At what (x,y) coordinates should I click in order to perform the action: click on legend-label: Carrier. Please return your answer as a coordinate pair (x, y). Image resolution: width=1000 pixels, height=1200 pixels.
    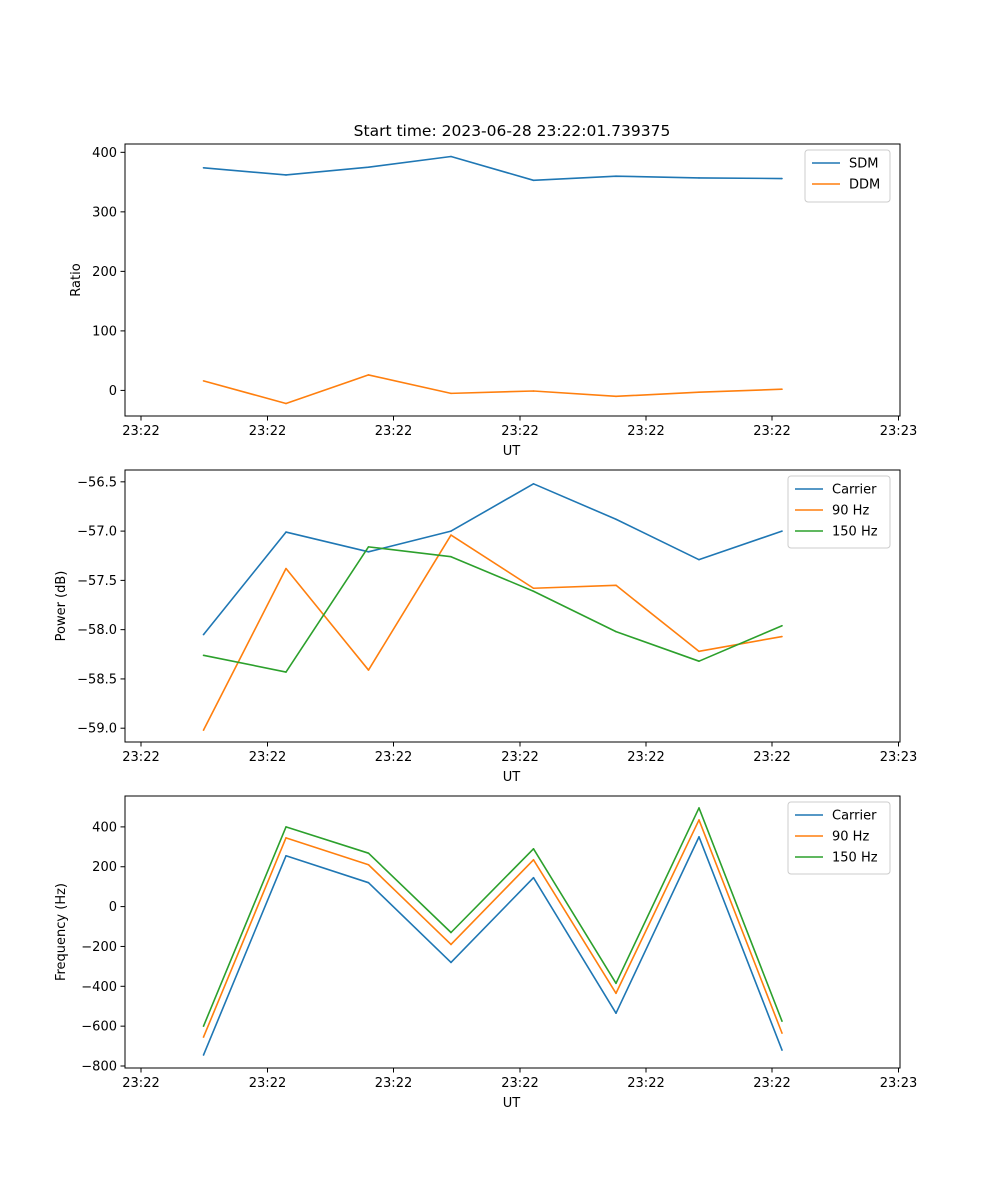
    Looking at the image, I should click on (854, 816).